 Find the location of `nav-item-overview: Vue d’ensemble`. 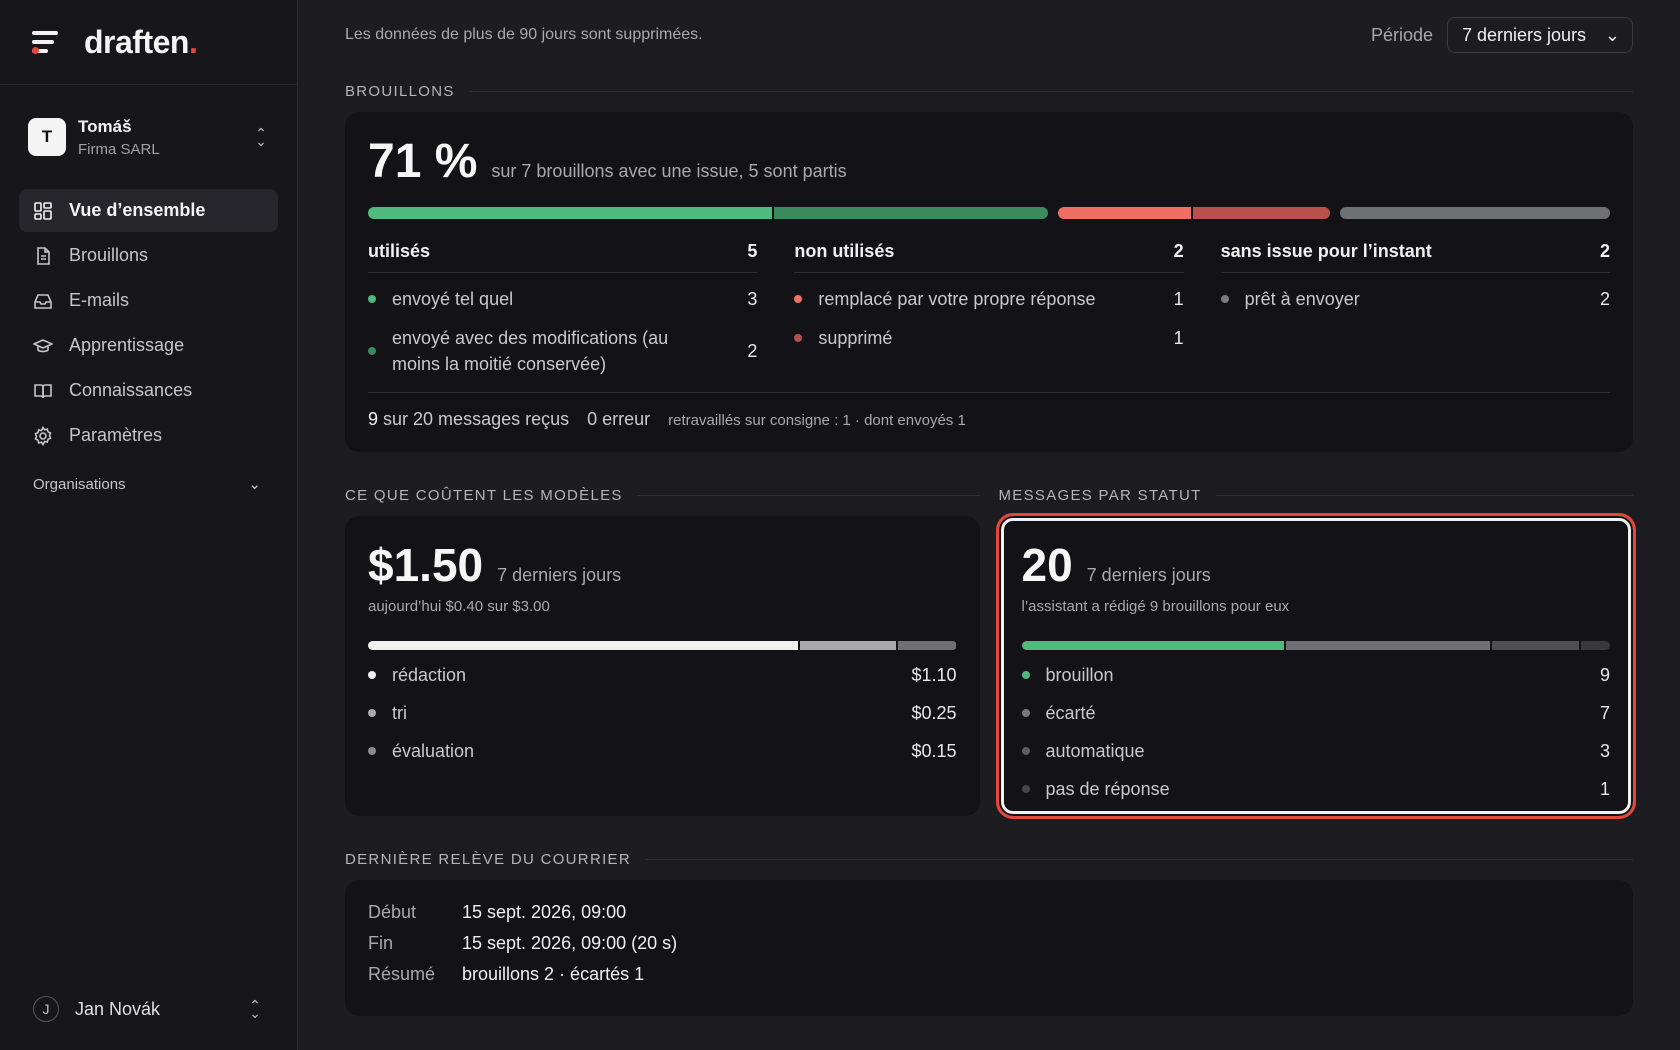

nav-item-overview: Vue d’ensemble is located at coordinates (148, 210).